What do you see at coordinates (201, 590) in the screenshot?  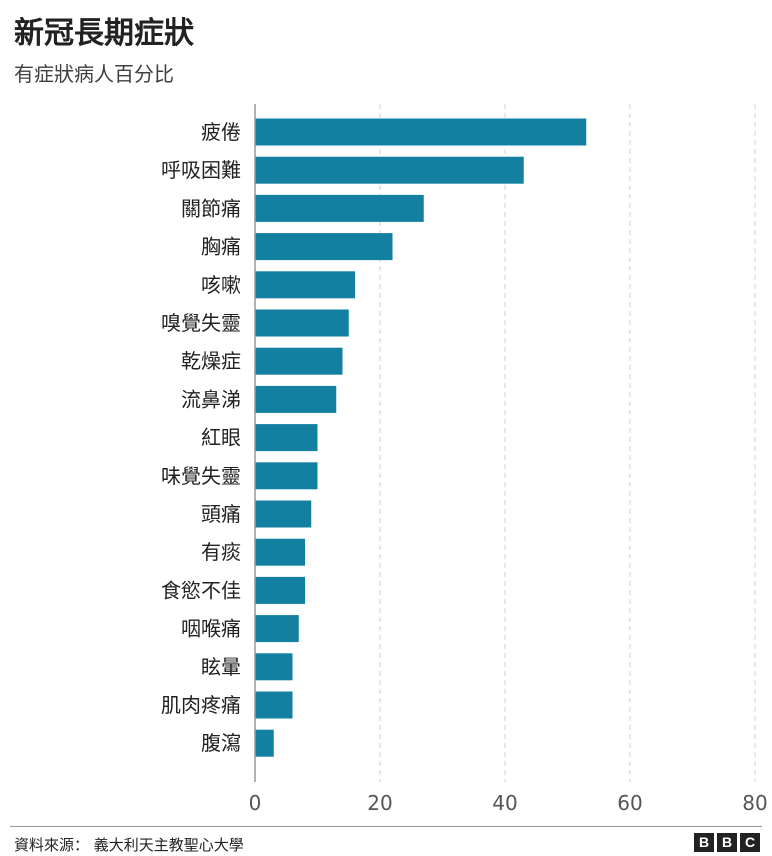 I see `category-label: 食慾不佳` at bounding box center [201, 590].